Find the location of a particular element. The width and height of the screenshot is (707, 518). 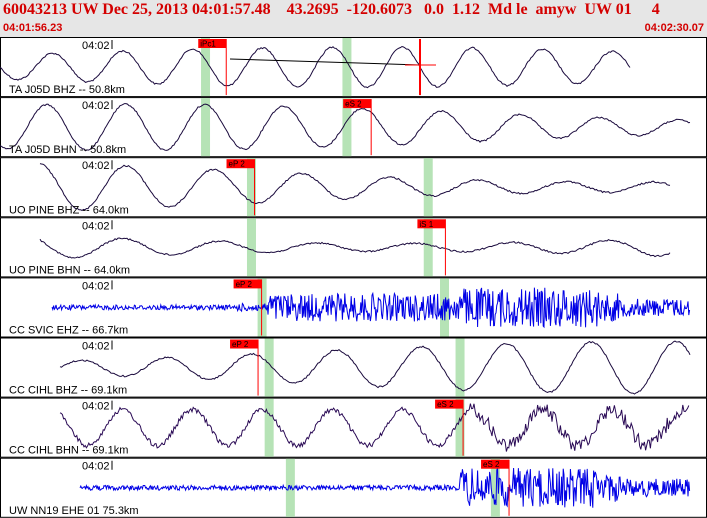

station-label: TA J05D BHN -- 50.8km is located at coordinates (67, 150).